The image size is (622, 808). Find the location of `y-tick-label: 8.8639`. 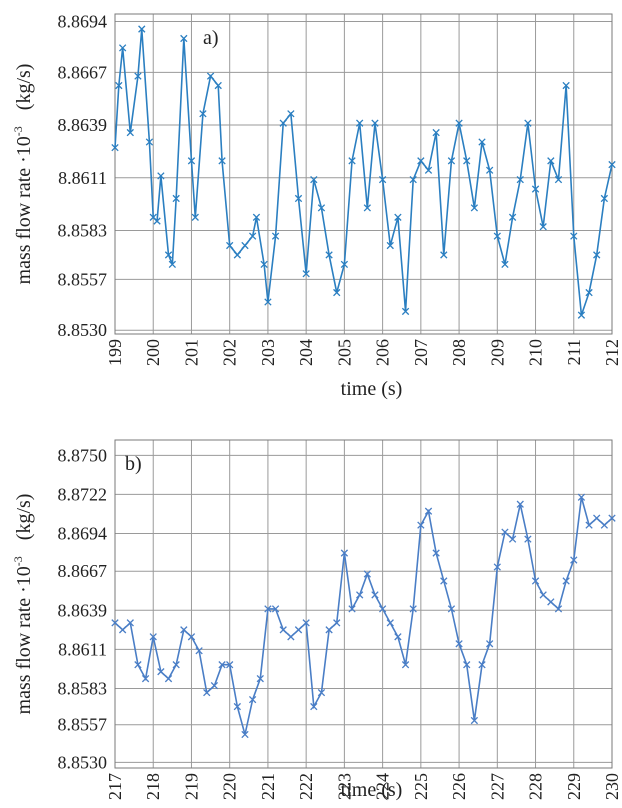

y-tick-label: 8.8639 is located at coordinates (83, 610).